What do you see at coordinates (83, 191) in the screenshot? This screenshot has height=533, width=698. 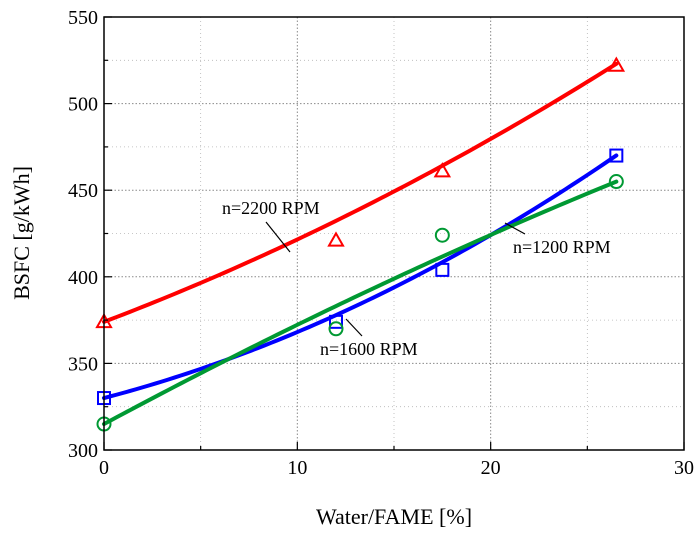 I see `y-tick-label: 450` at bounding box center [83, 191].